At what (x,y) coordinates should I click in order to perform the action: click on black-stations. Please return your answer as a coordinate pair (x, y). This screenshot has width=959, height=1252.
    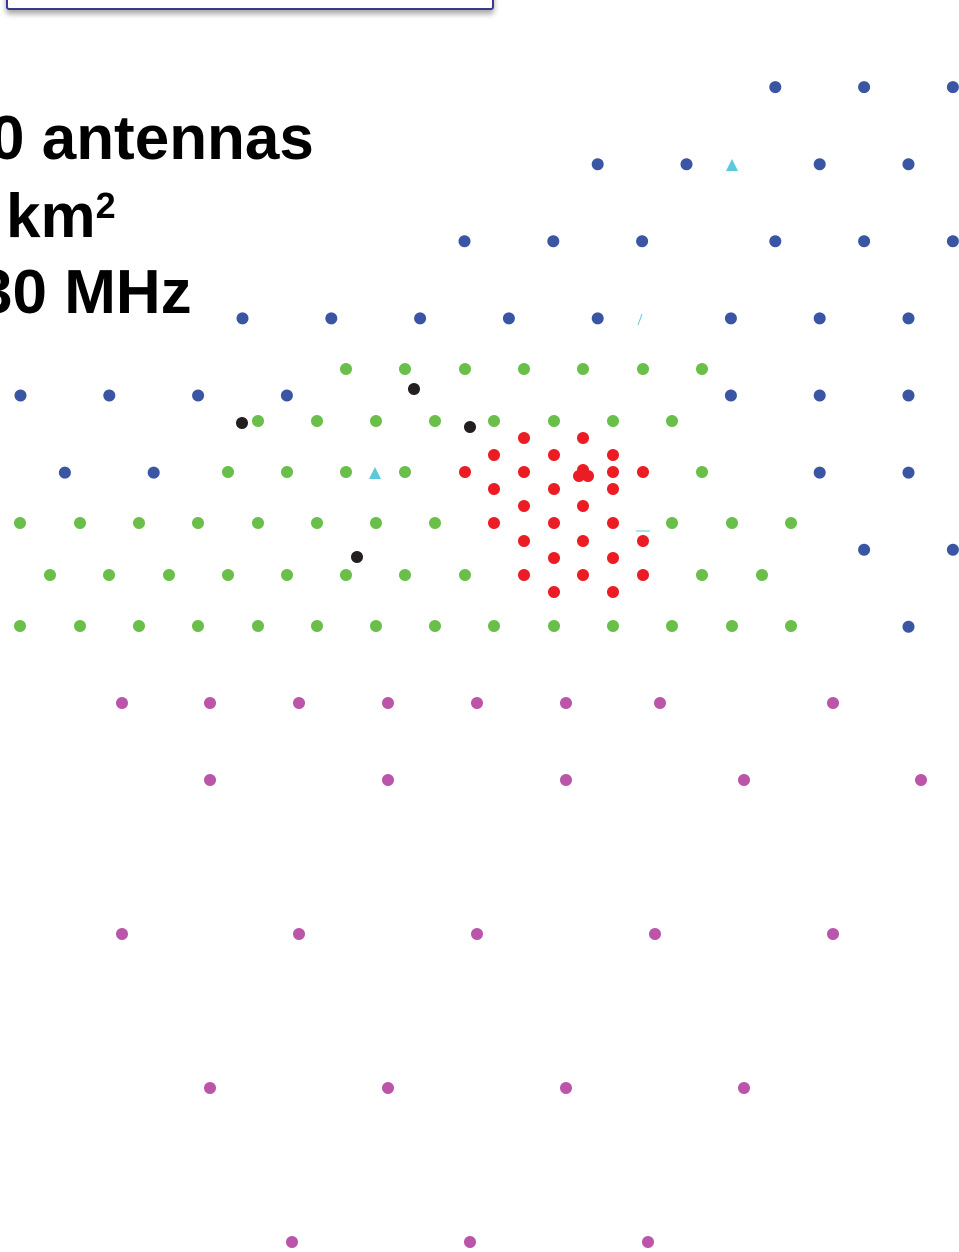
    Looking at the image, I should click on (356, 473).